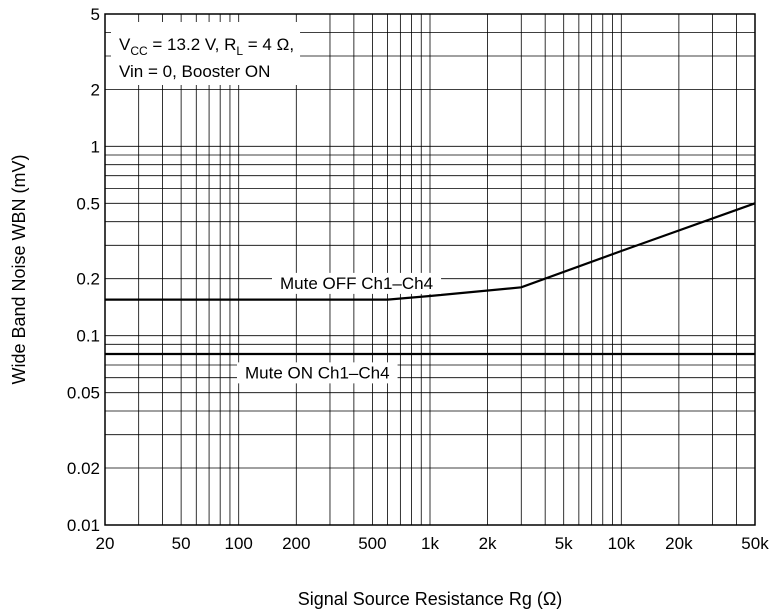  I want to click on series-label-2: Mute ON Ch1–Ch4, so click(317, 372).